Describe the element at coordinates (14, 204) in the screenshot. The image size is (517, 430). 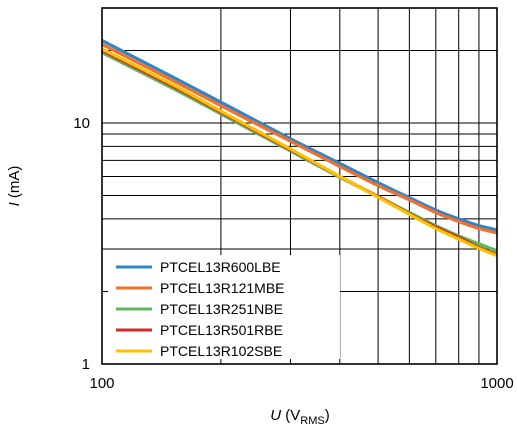
I see `y-axis-symbol: I` at that location.